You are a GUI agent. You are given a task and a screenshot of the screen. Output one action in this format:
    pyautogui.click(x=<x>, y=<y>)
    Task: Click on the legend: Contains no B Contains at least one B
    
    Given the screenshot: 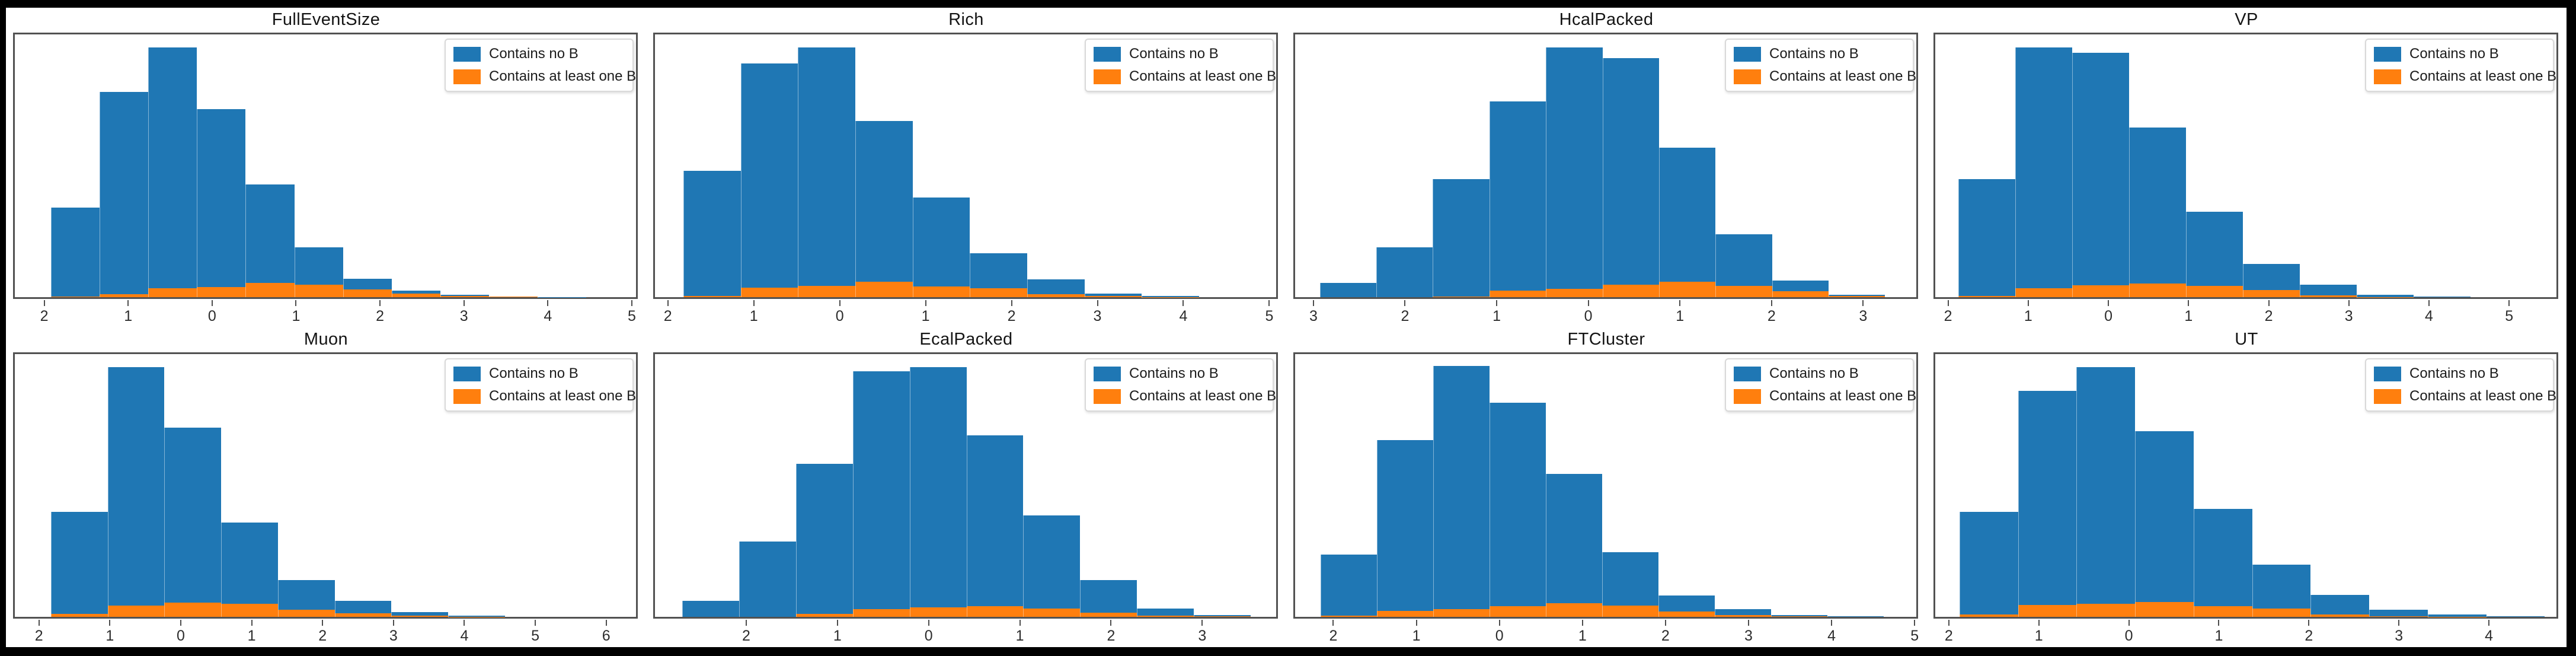 What is the action you would take?
    pyautogui.click(x=2460, y=385)
    